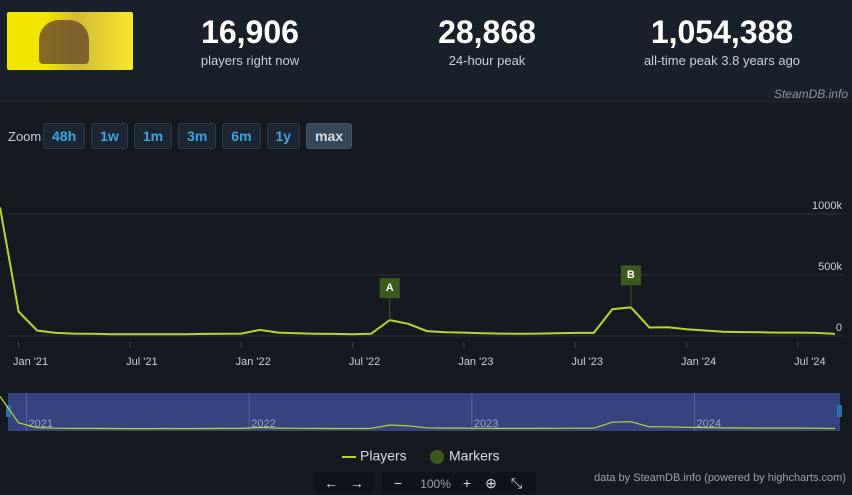  I want to click on legend-label: Players, so click(383, 456).